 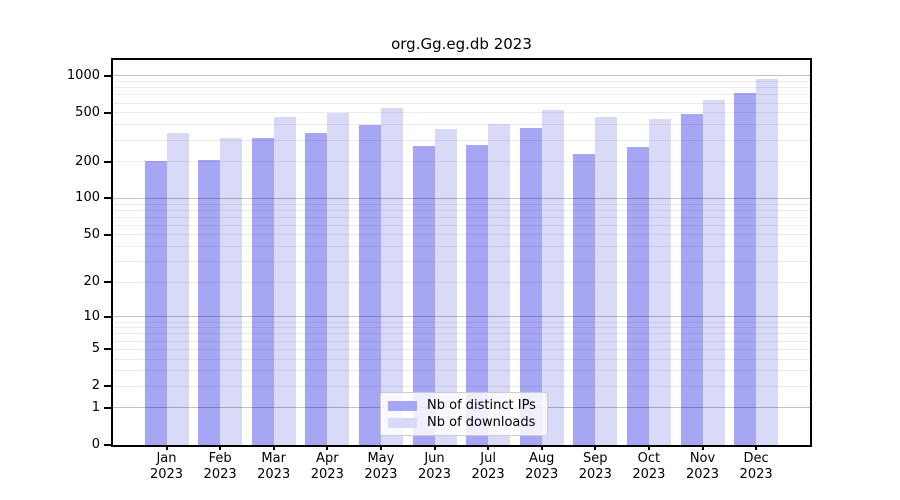 I want to click on x-tick-month: May, so click(x=381, y=458).